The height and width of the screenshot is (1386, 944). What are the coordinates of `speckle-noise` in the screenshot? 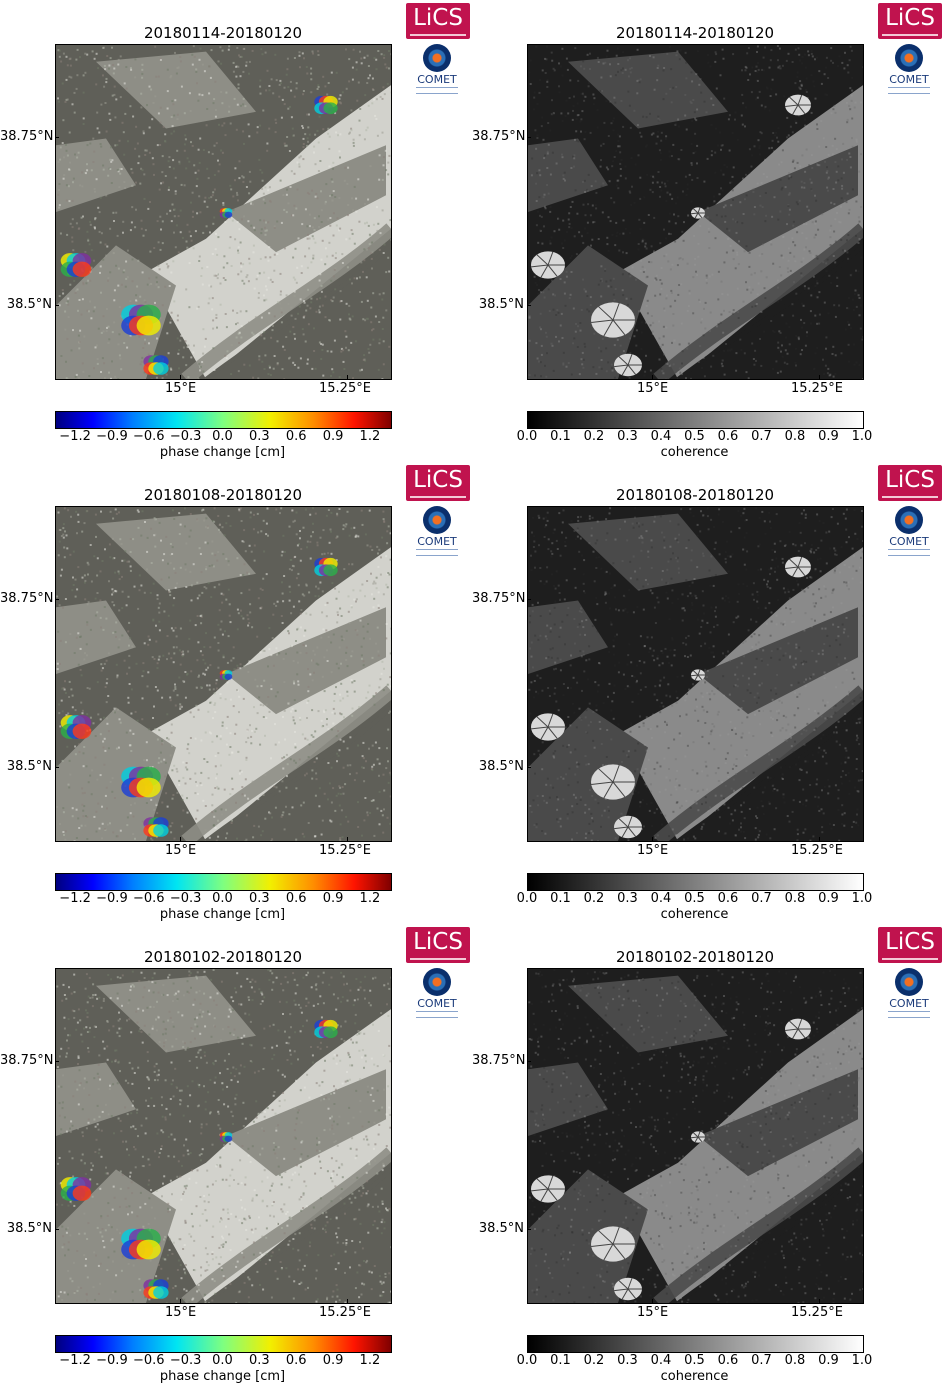 It's located at (695, 674).